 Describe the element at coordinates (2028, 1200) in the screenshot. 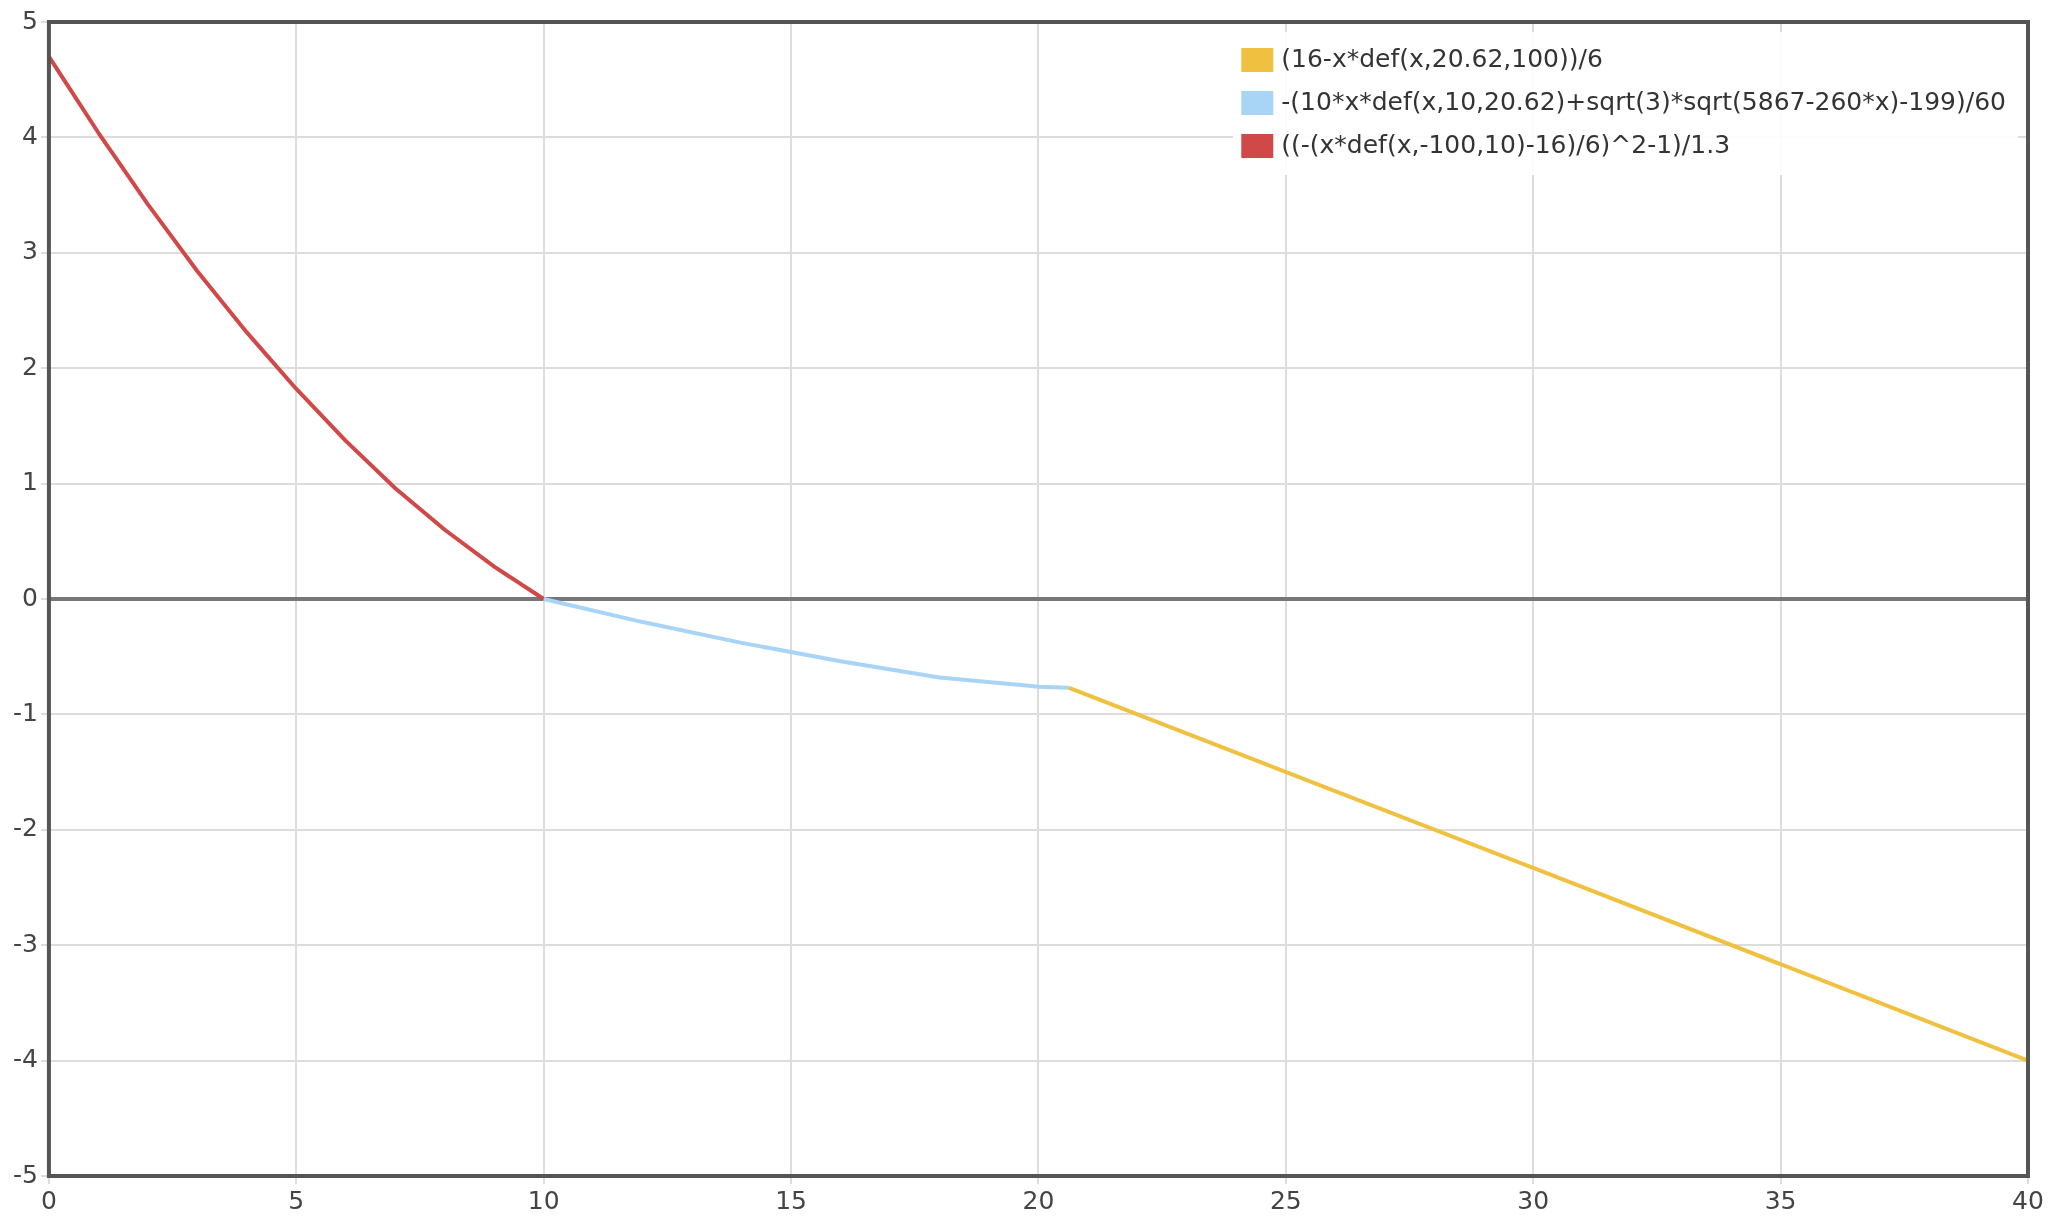

I see `x-tick-label: 40` at that location.